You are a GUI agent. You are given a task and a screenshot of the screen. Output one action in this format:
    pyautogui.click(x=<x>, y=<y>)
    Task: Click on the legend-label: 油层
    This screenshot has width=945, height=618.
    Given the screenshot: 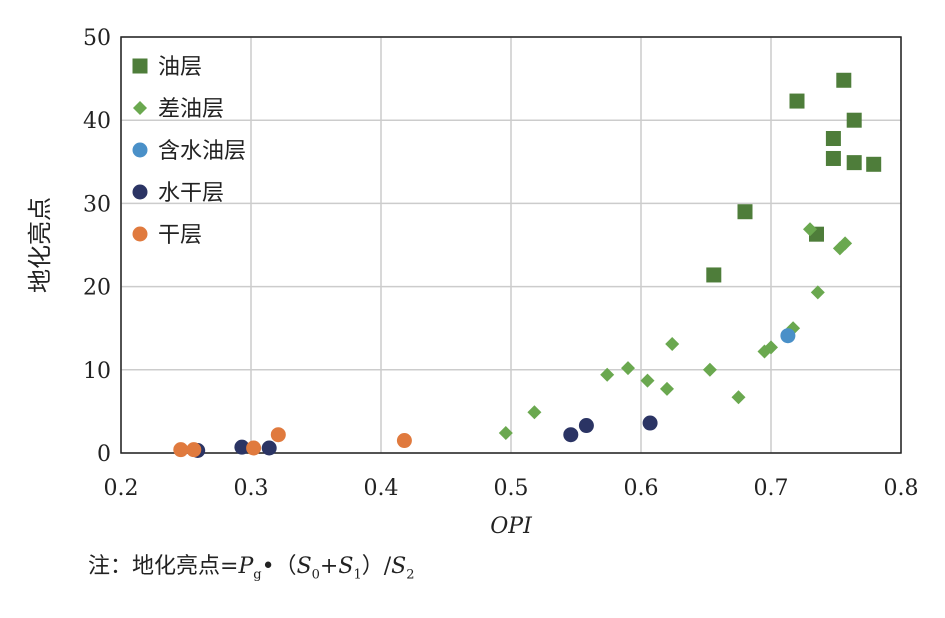 What is the action you would take?
    pyautogui.click(x=180, y=67)
    